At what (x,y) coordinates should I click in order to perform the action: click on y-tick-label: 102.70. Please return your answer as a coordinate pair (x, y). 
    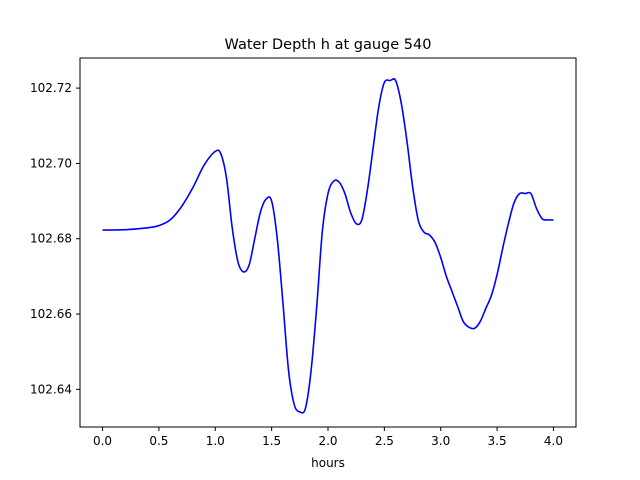
    Looking at the image, I should click on (51, 163).